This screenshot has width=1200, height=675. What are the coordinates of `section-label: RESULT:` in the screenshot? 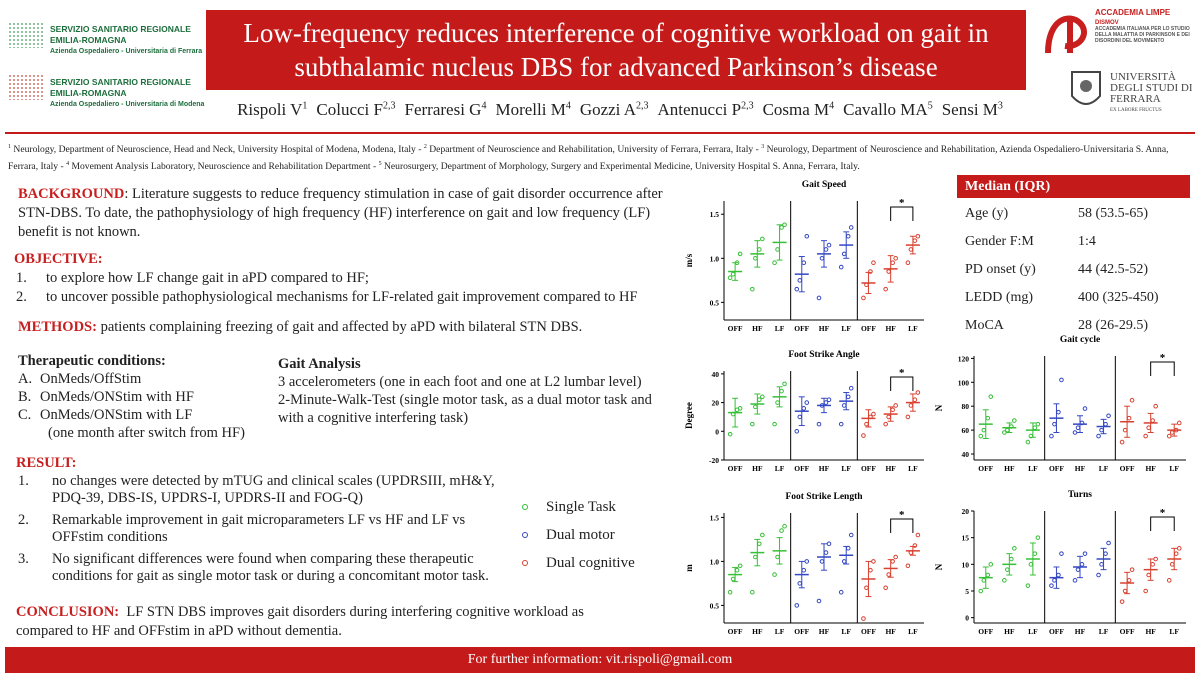 It's located at (46, 463).